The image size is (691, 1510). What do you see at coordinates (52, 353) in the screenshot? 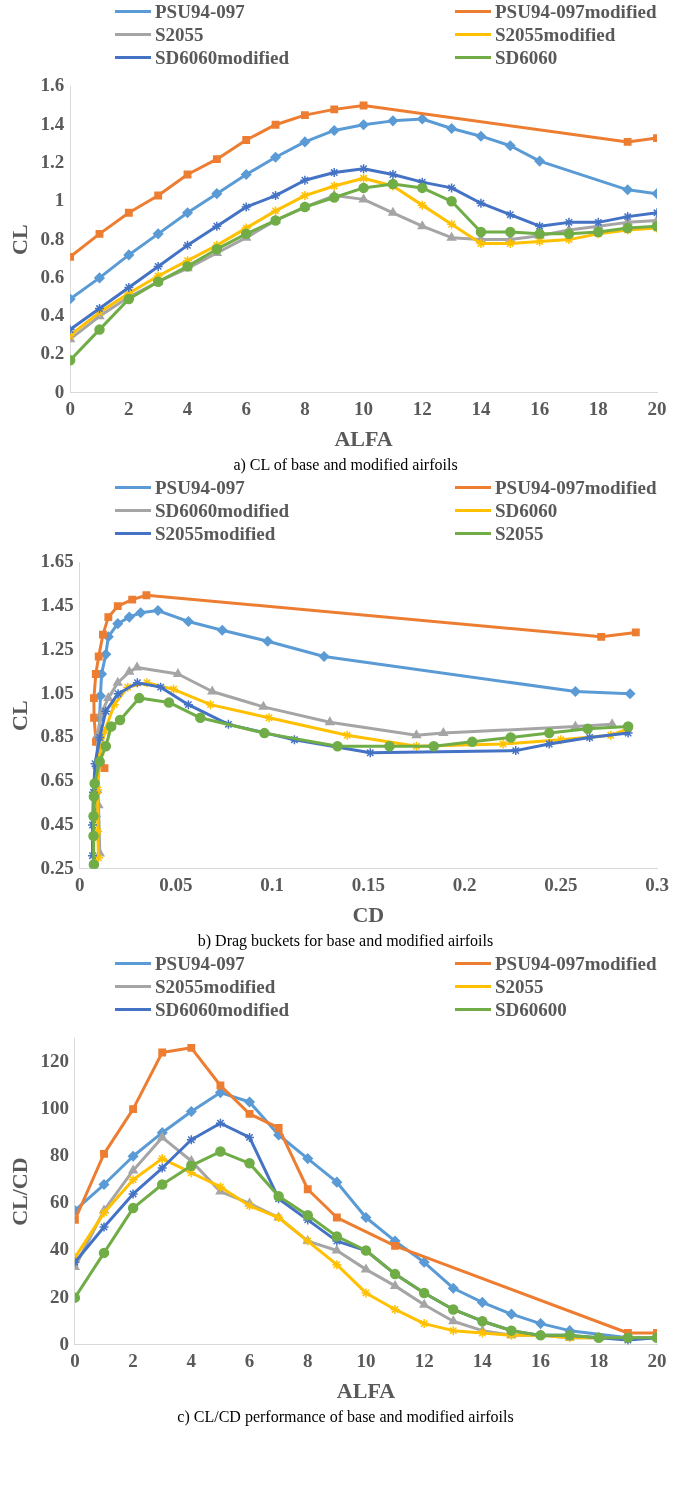
I see `y-tick-label: 0.2` at bounding box center [52, 353].